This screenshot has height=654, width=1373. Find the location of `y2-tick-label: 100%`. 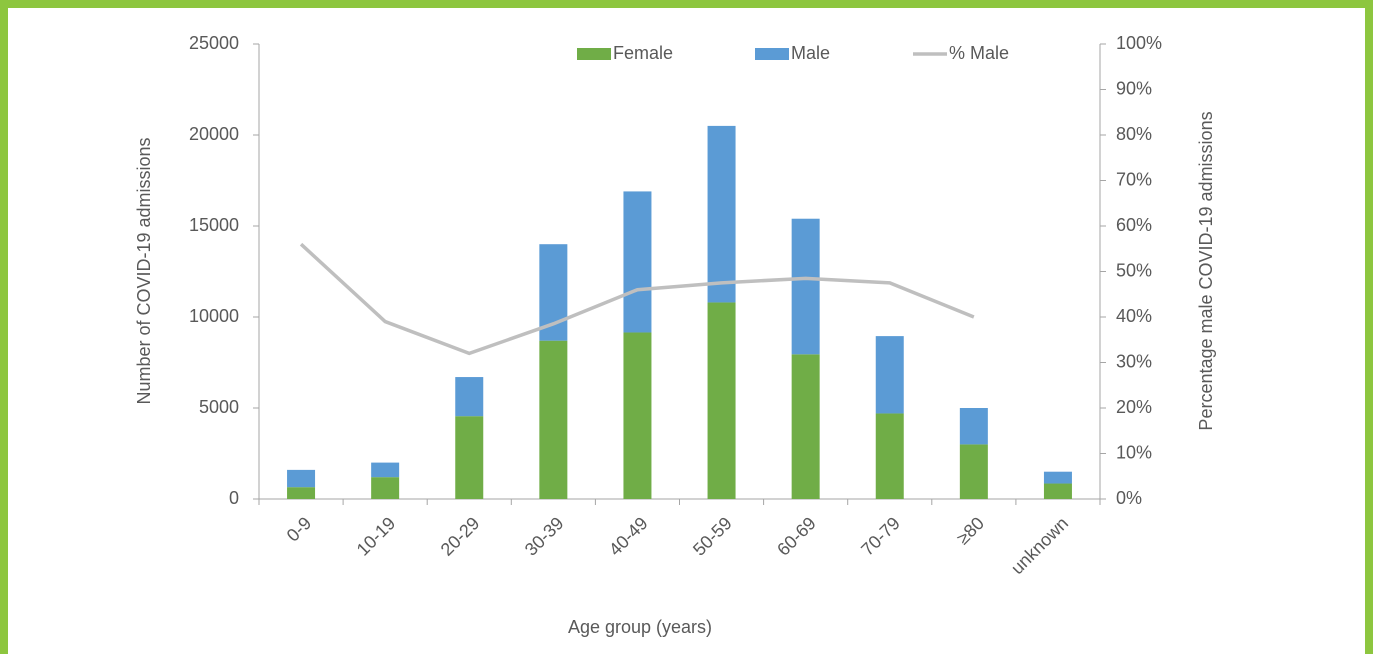

y2-tick-label: 100% is located at coordinates (1139, 43).